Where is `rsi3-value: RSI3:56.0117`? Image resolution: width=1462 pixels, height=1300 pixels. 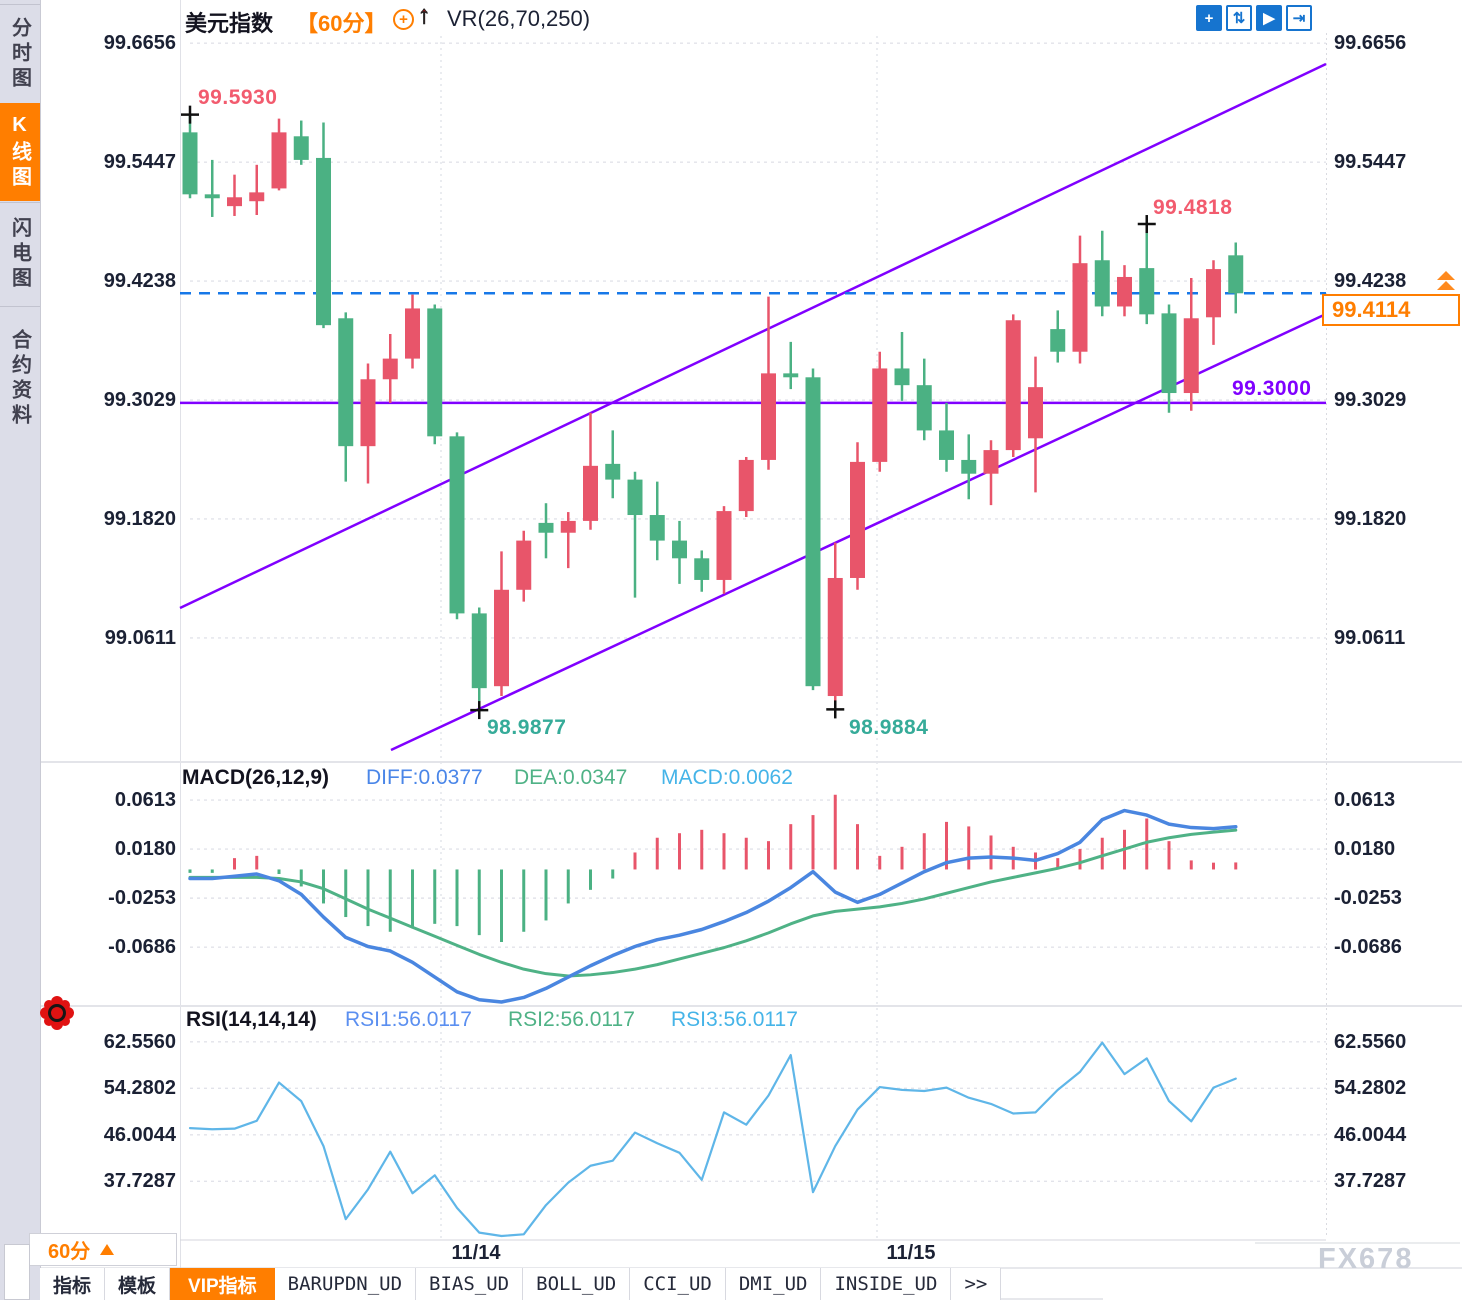 rsi3-value: RSI3:56.0117 is located at coordinates (734, 1019).